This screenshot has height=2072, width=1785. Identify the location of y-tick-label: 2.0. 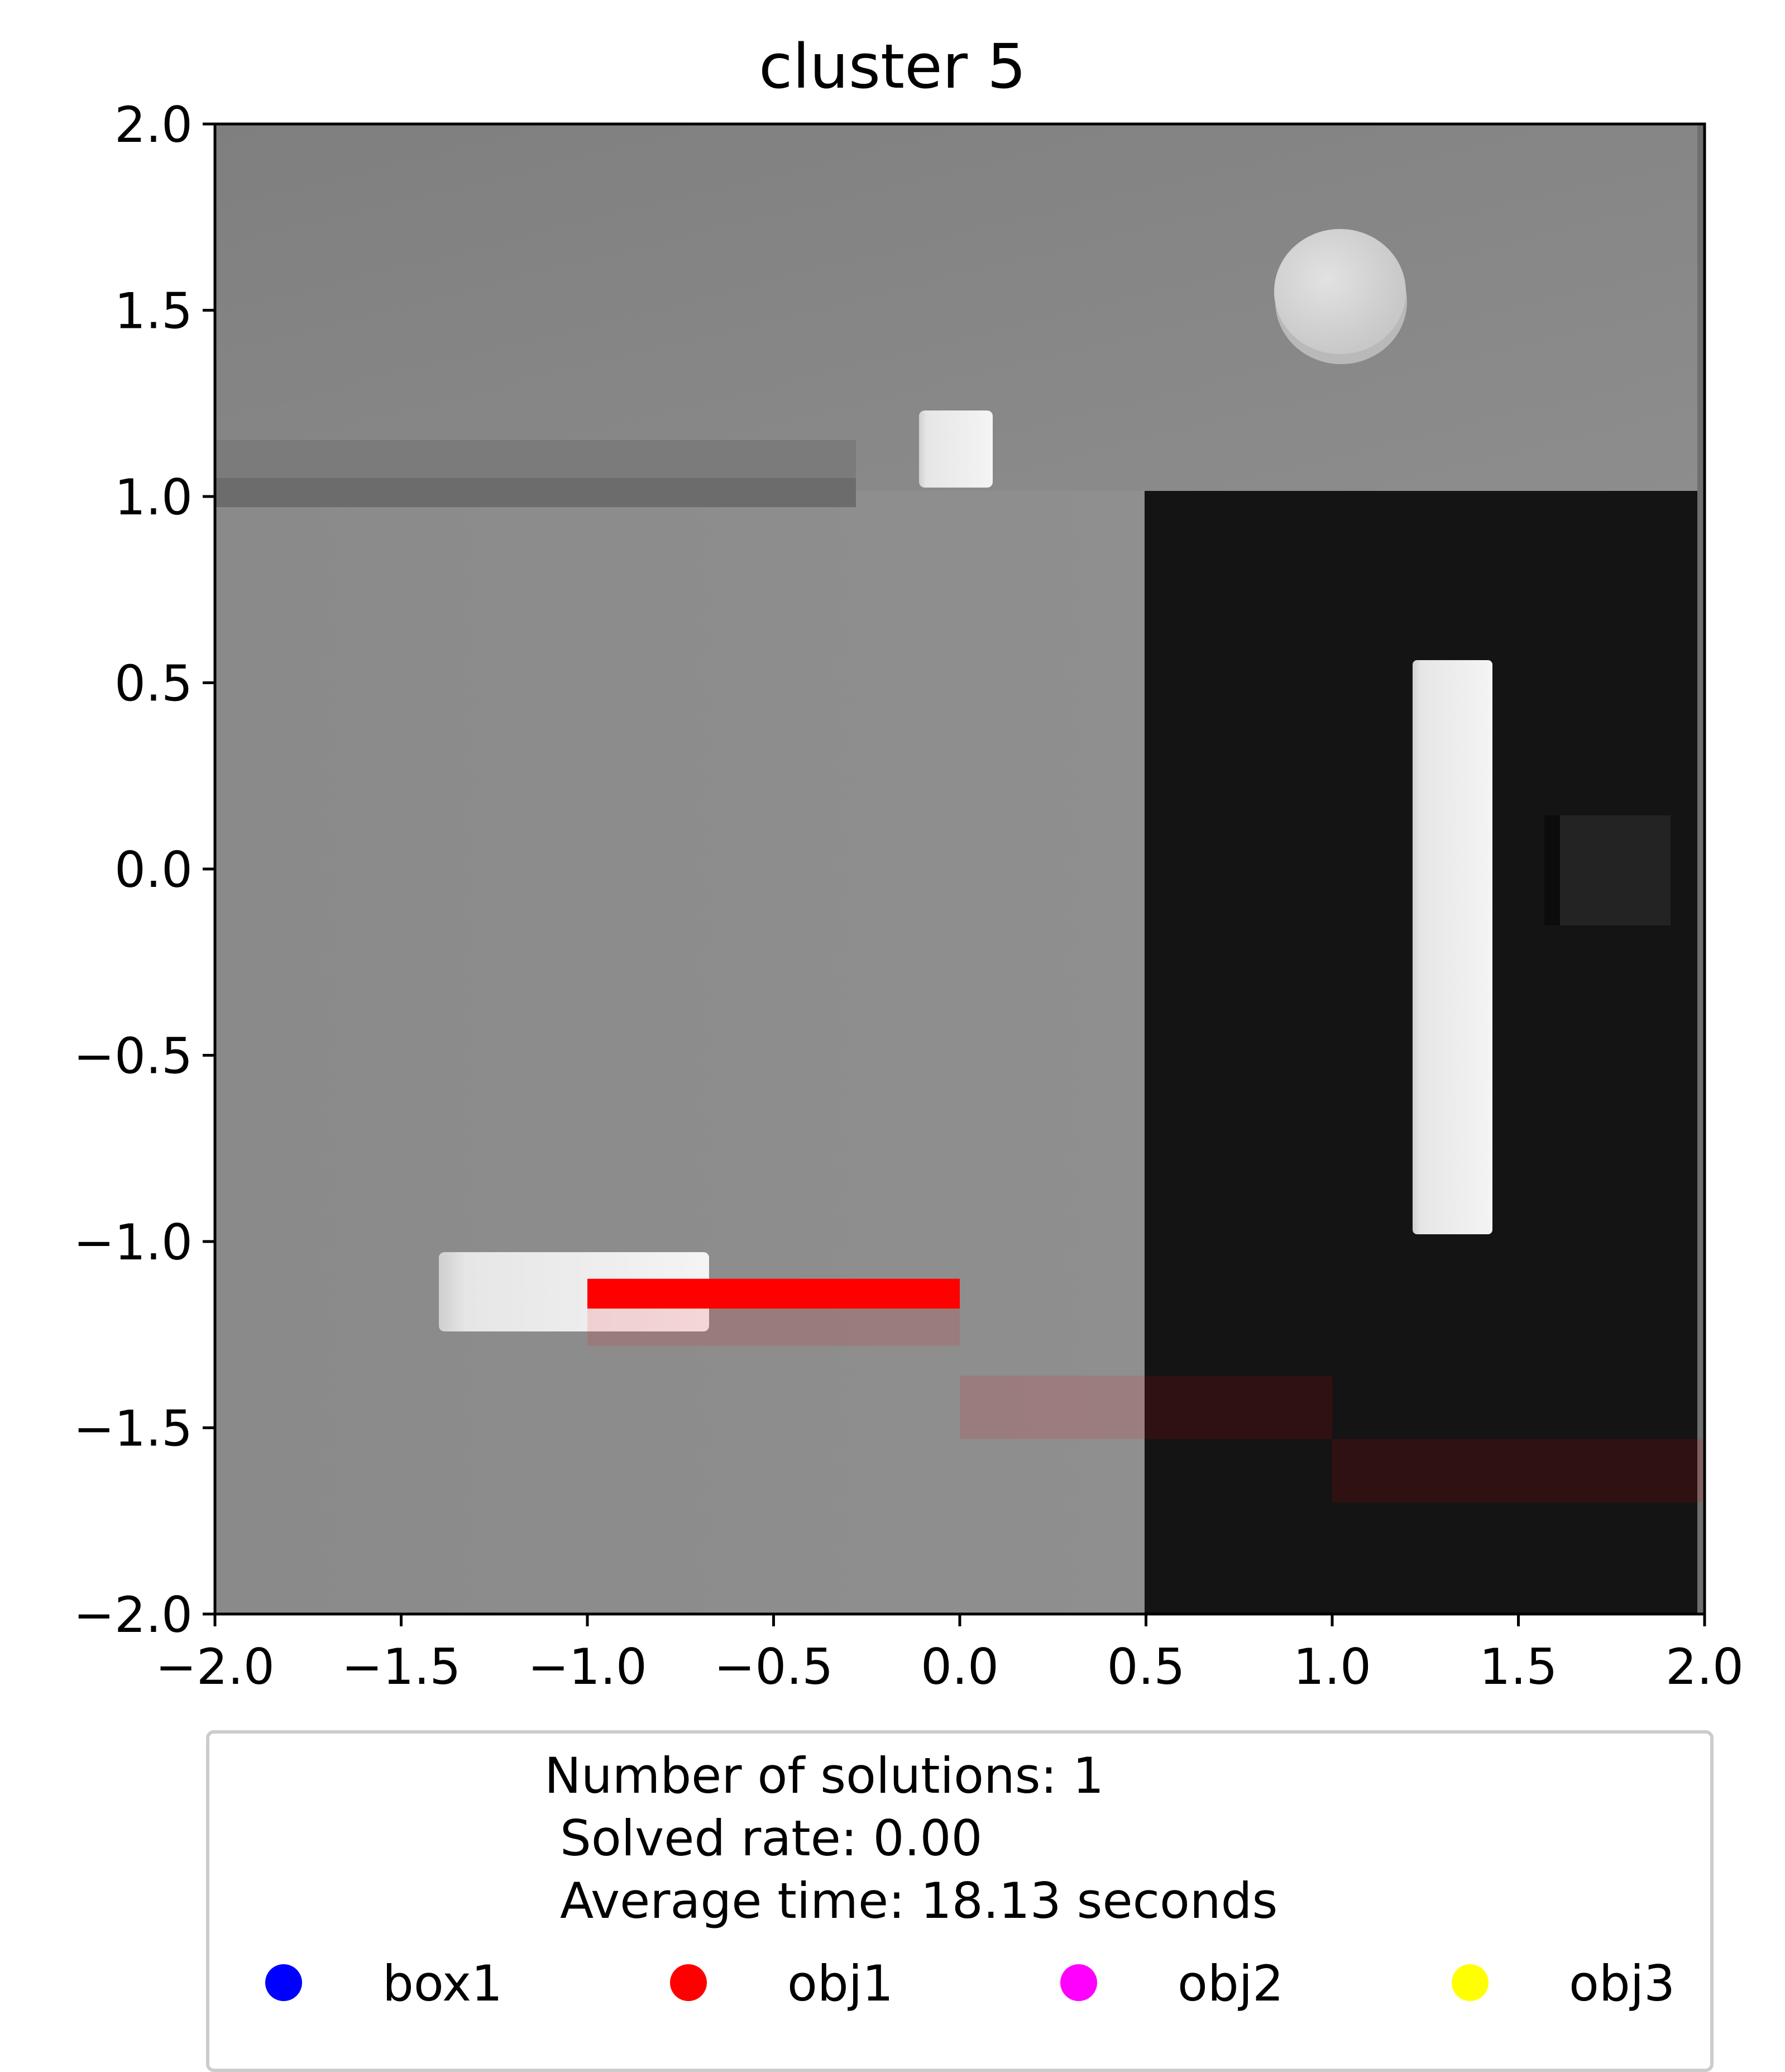
(153, 125).